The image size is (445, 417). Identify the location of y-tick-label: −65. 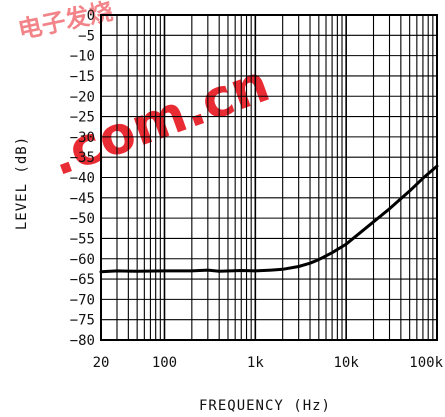
(82, 280).